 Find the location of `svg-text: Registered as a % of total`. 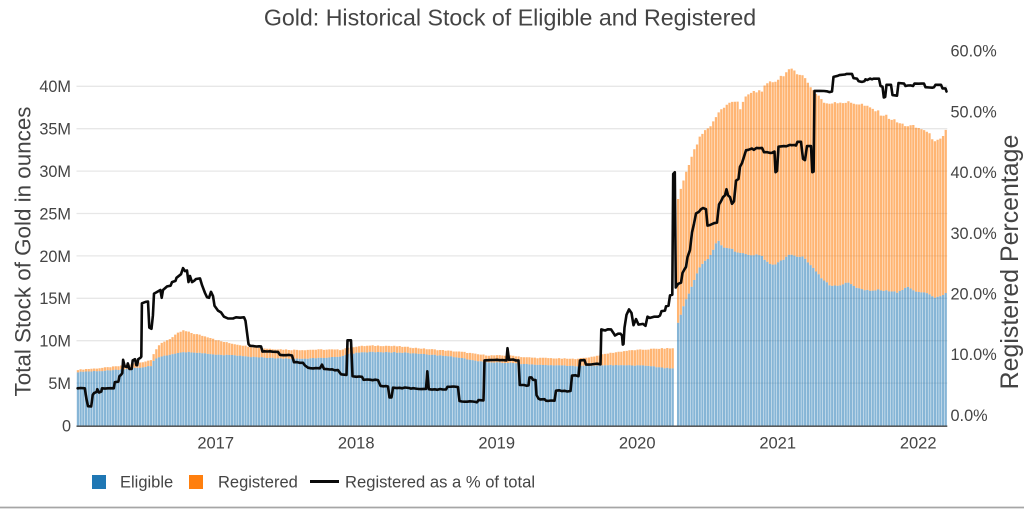

svg-text: Registered as a % of total is located at coordinates (440, 482).